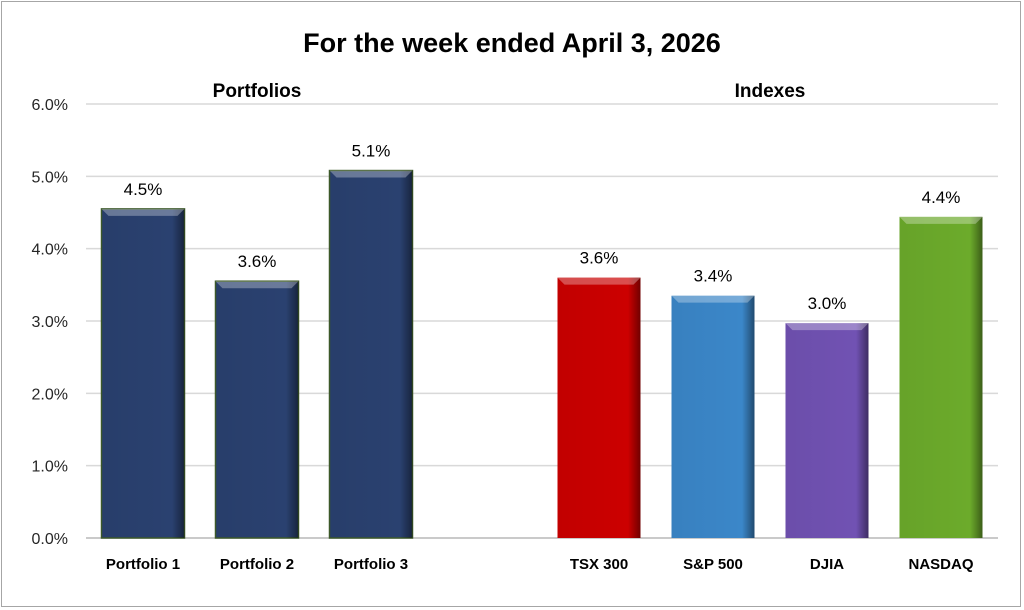  I want to click on data-label: 3.4%, so click(713, 276).